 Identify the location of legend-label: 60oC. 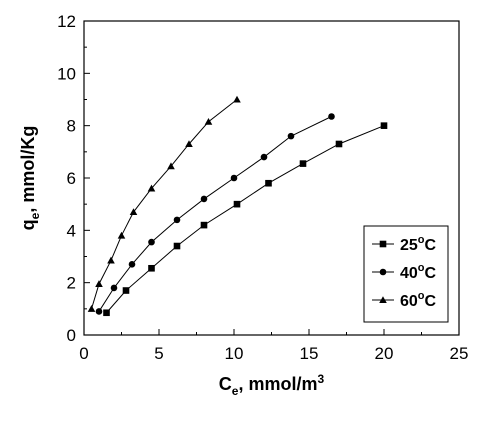
(418, 300).